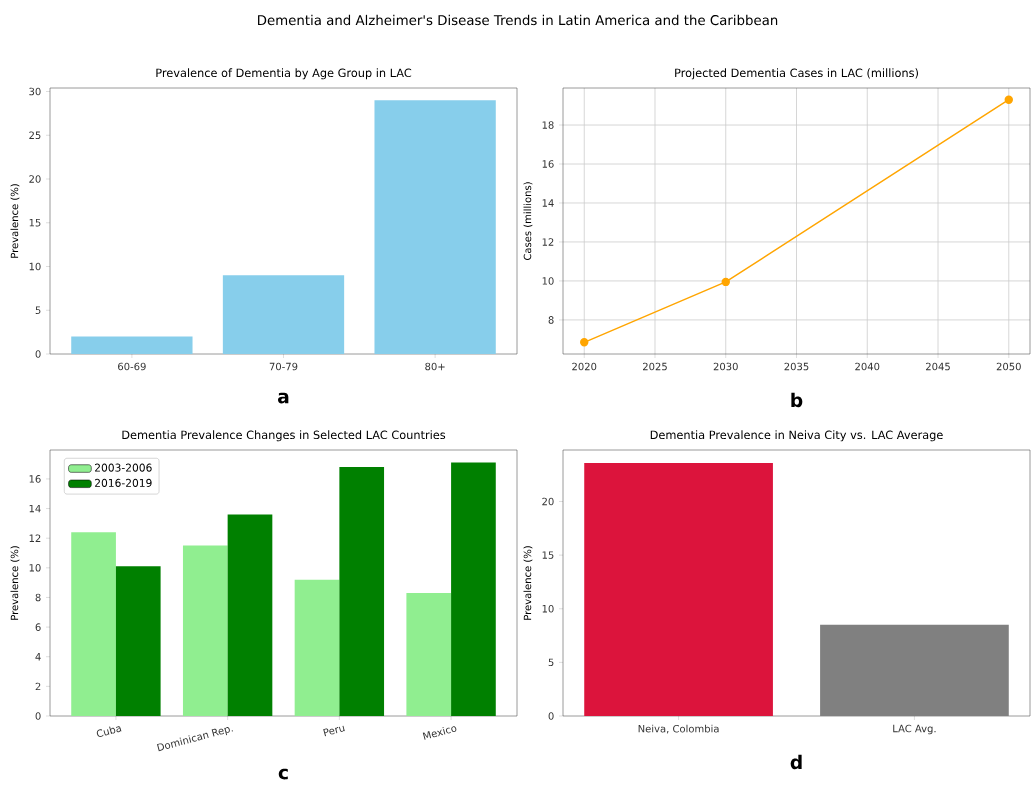  Describe the element at coordinates (284, 74) in the screenshot. I see `chart-title: Prevalence of Dementia by Age Group in LAC` at that location.